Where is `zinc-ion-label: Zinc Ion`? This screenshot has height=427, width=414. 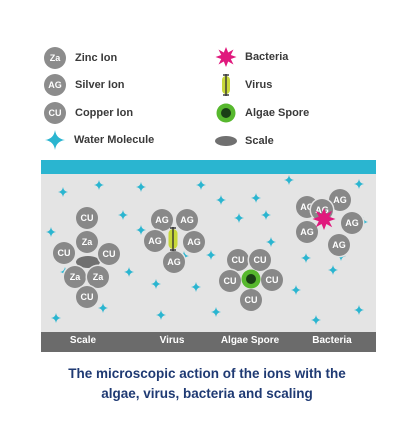 zinc-ion-label: Zinc Ion is located at coordinates (96, 58).